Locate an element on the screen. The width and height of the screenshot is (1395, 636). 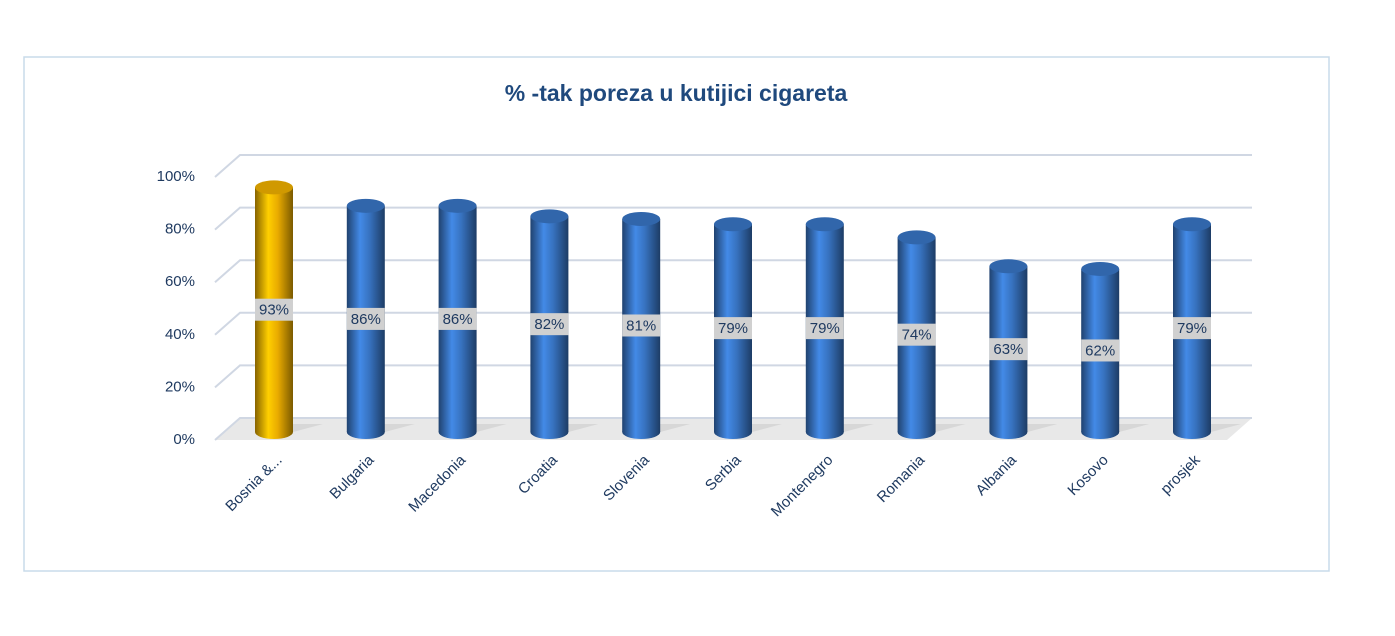
chart-title: % -tak poreza u kutijici cigareta is located at coordinates (676, 93).